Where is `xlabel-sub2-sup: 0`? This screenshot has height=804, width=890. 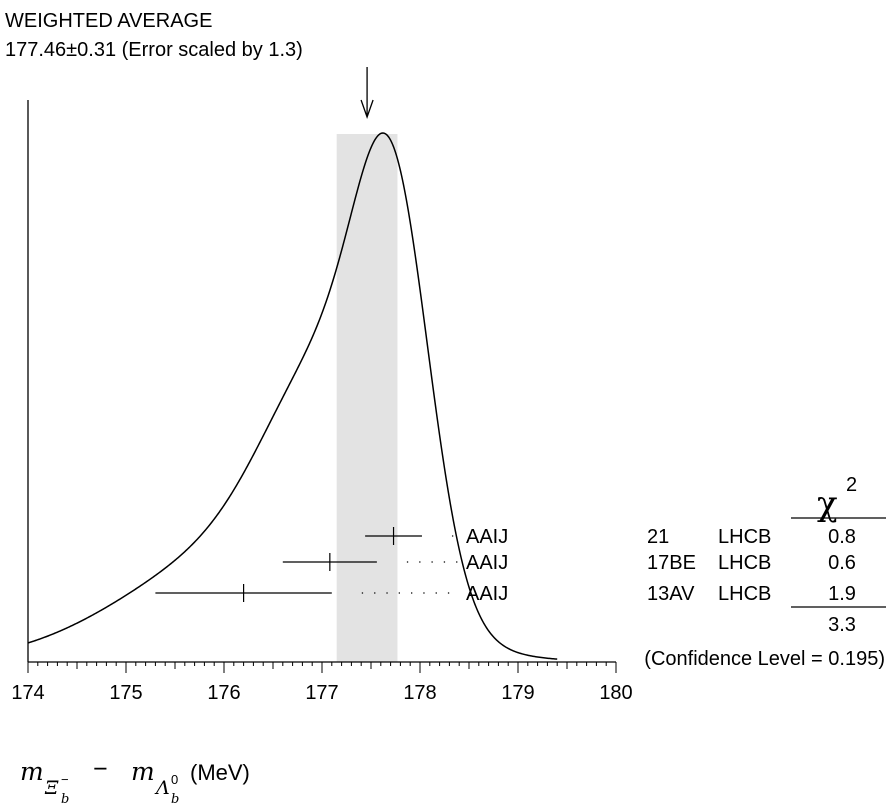
xlabel-sub2-sup: 0 is located at coordinates (174, 779).